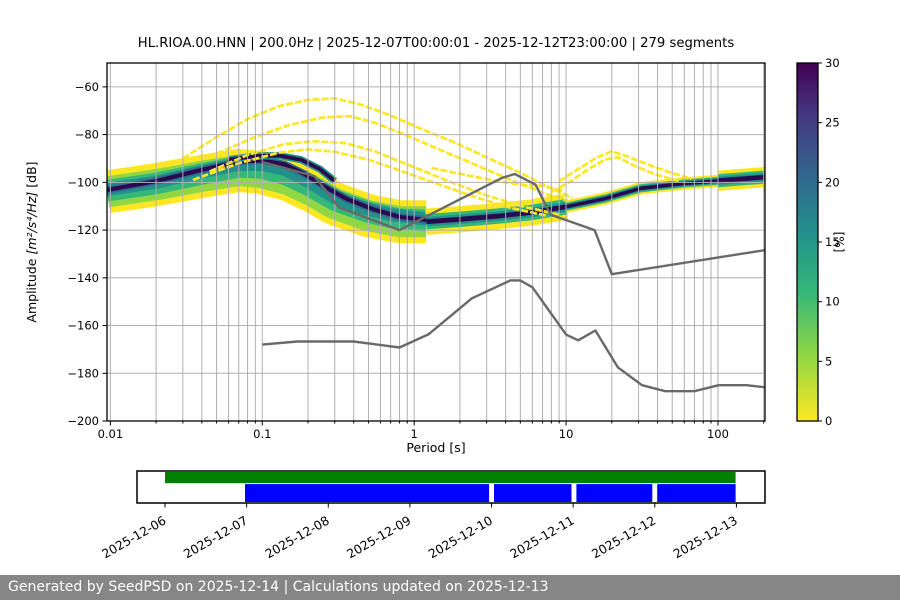 The width and height of the screenshot is (900, 600). I want to click on x-tick-label: 1, so click(414, 434).